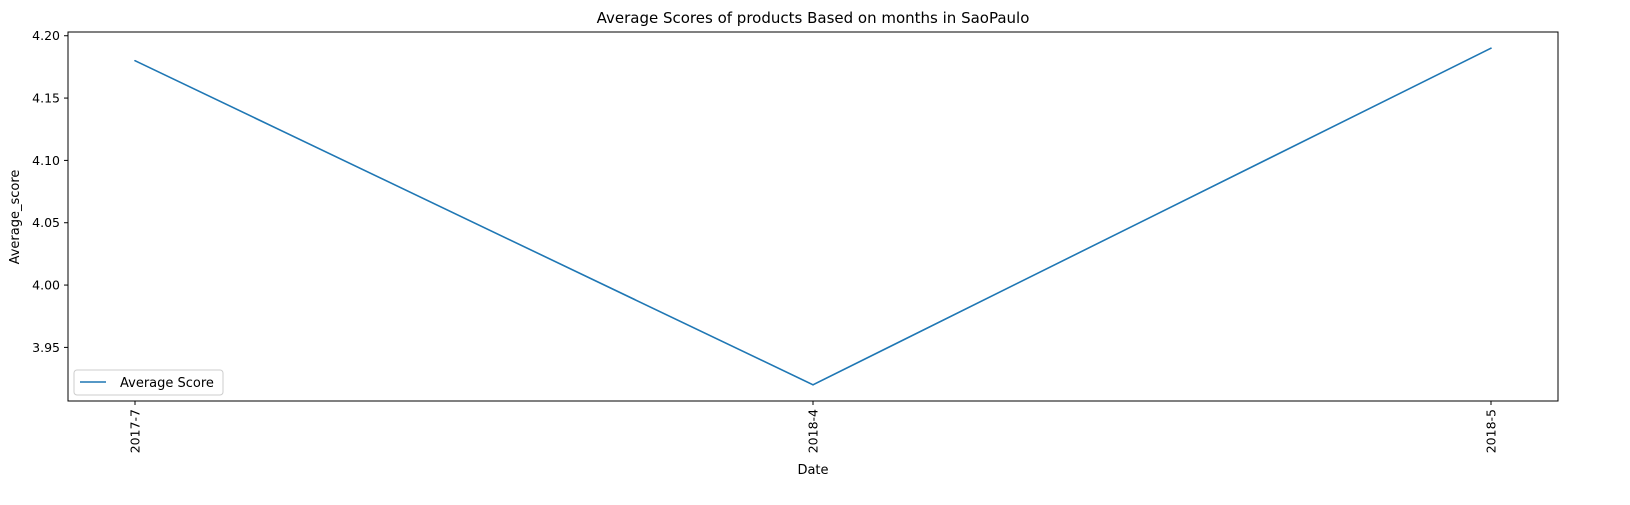  I want to click on y-tick-label: 4.05, so click(46, 222).